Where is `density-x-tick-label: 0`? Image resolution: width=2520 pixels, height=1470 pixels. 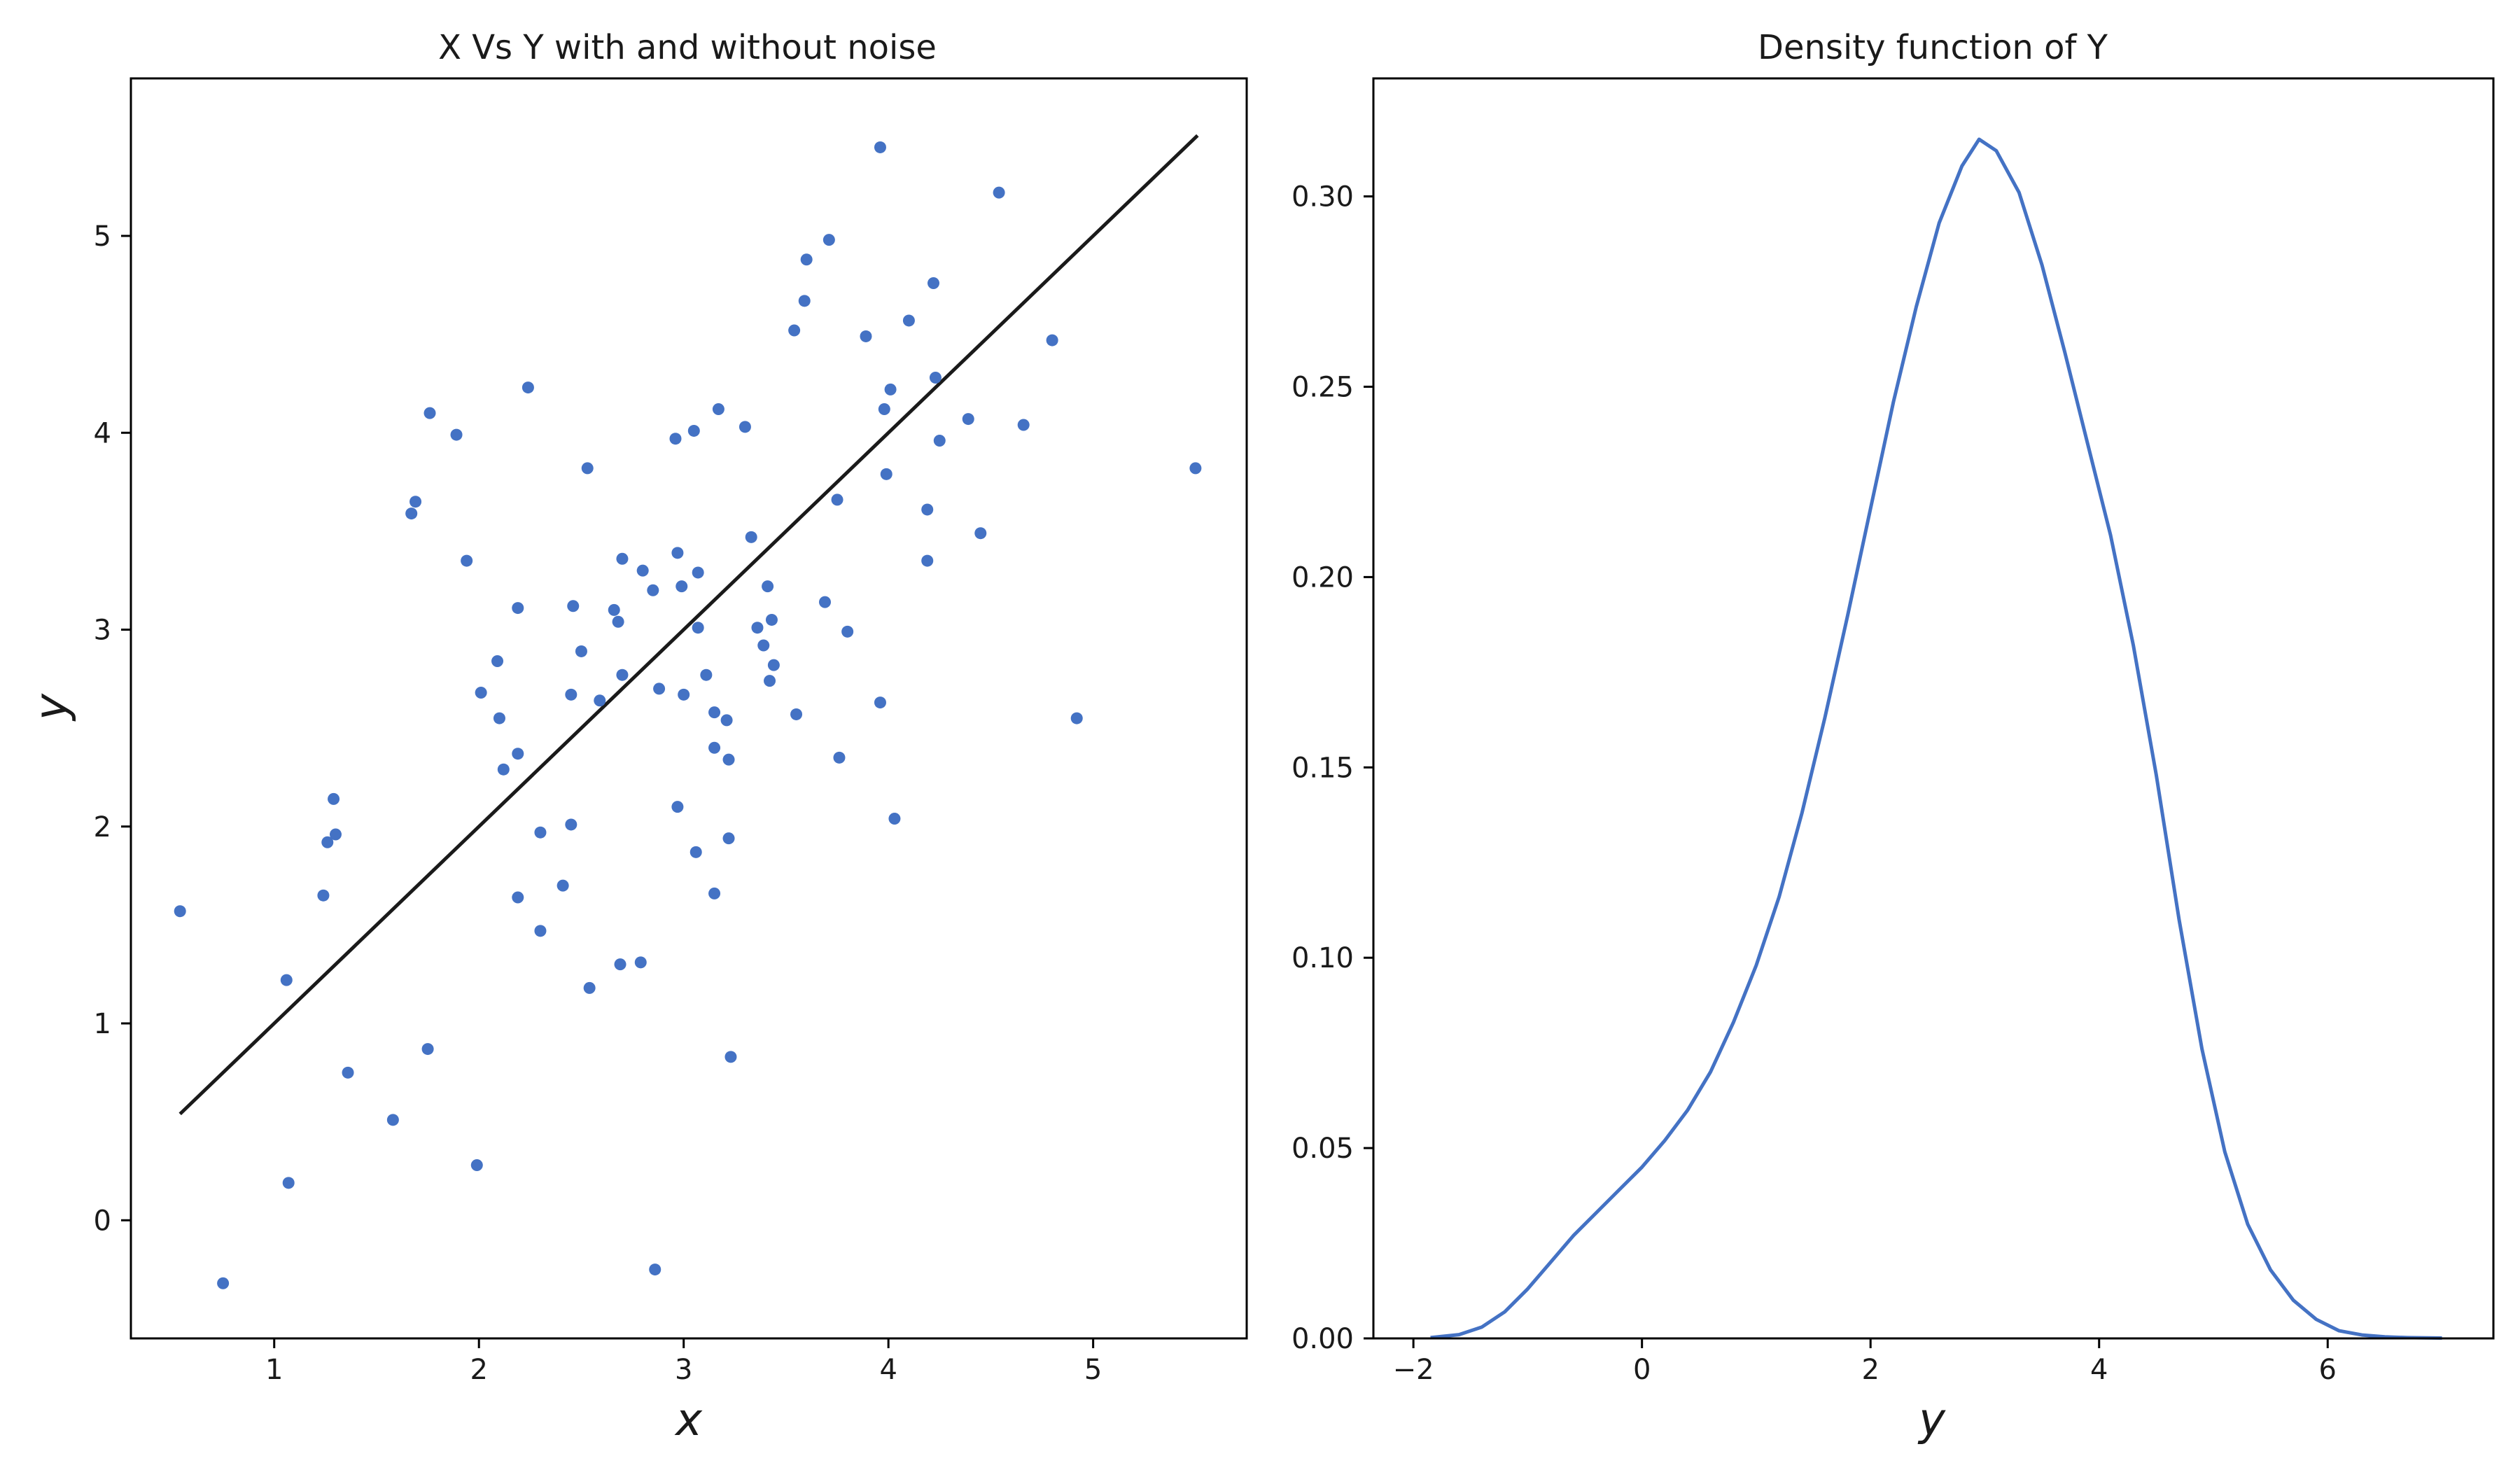
density-x-tick-label: 0 is located at coordinates (1642, 1370).